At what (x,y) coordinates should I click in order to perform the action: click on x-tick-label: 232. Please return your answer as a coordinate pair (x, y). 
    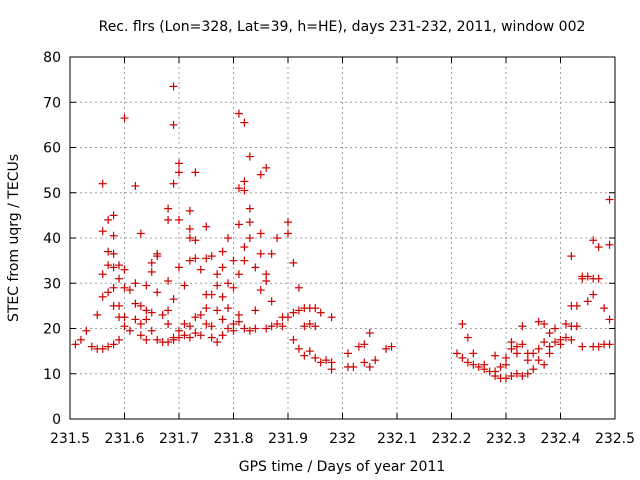
    Looking at the image, I should click on (342, 439).